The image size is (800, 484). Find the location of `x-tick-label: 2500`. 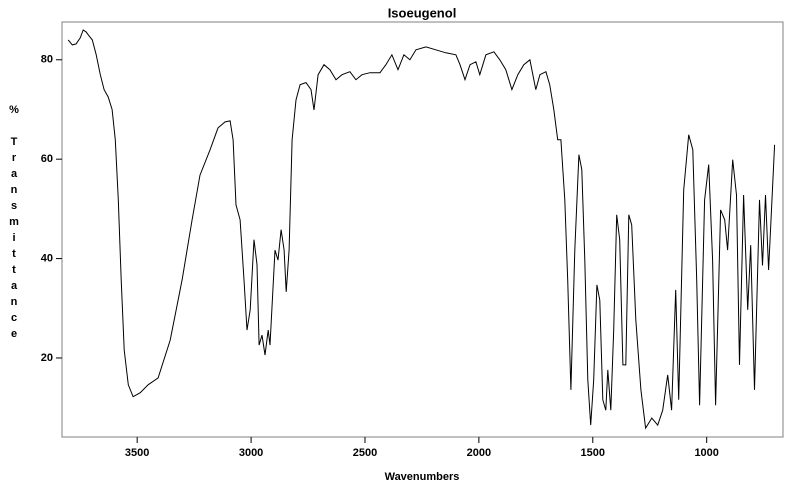

x-tick-label: 2500 is located at coordinates (365, 453).